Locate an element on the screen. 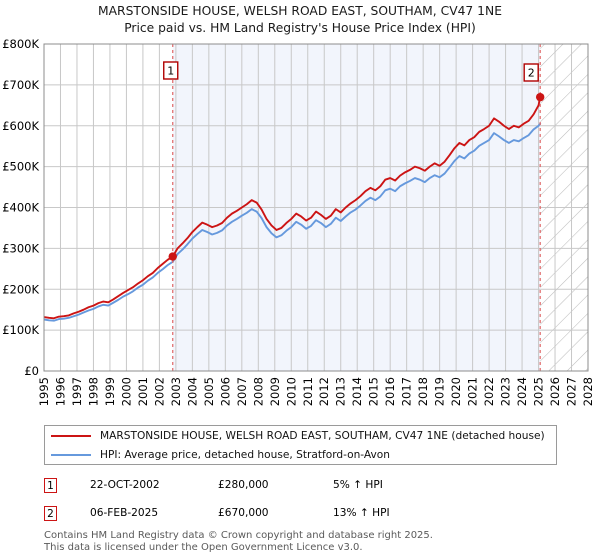  svg-text: 2015 is located at coordinates (374, 391).